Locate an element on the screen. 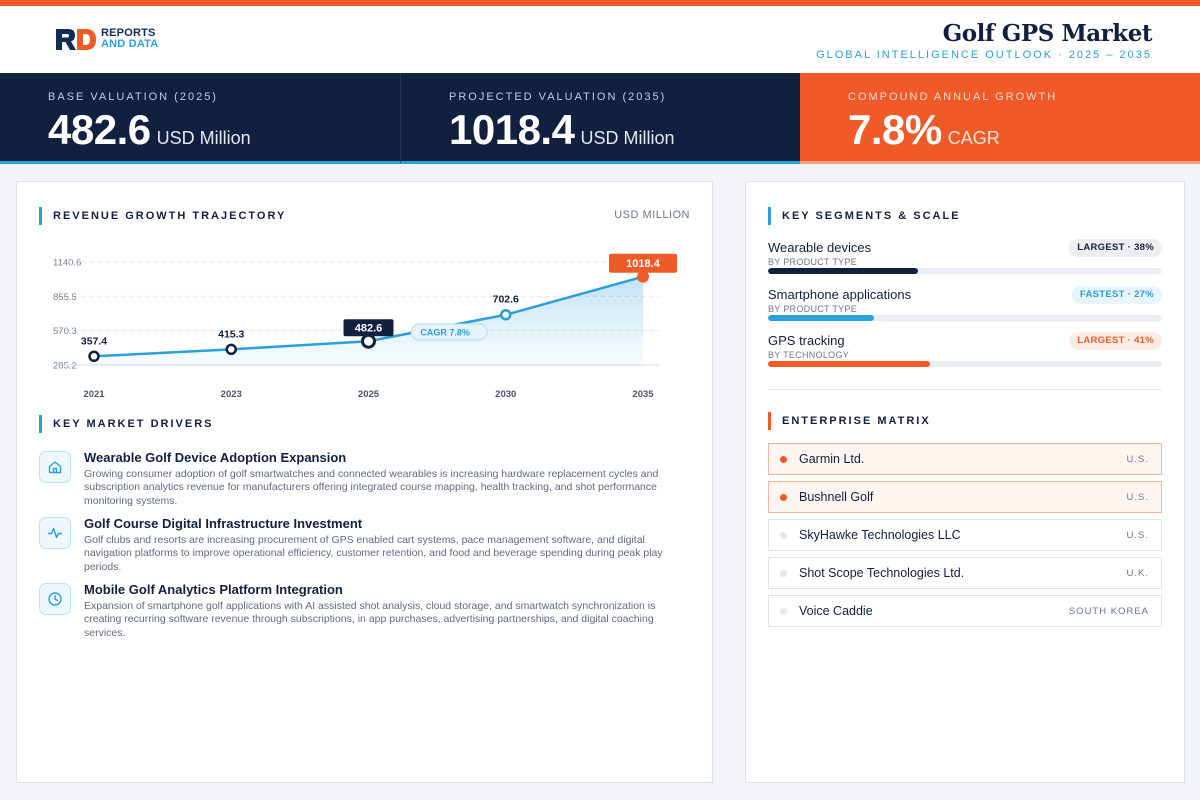 The width and height of the screenshot is (1200, 800). enterprise-row: Shot Scope Technologies Ltd. U.K. is located at coordinates (965, 573).